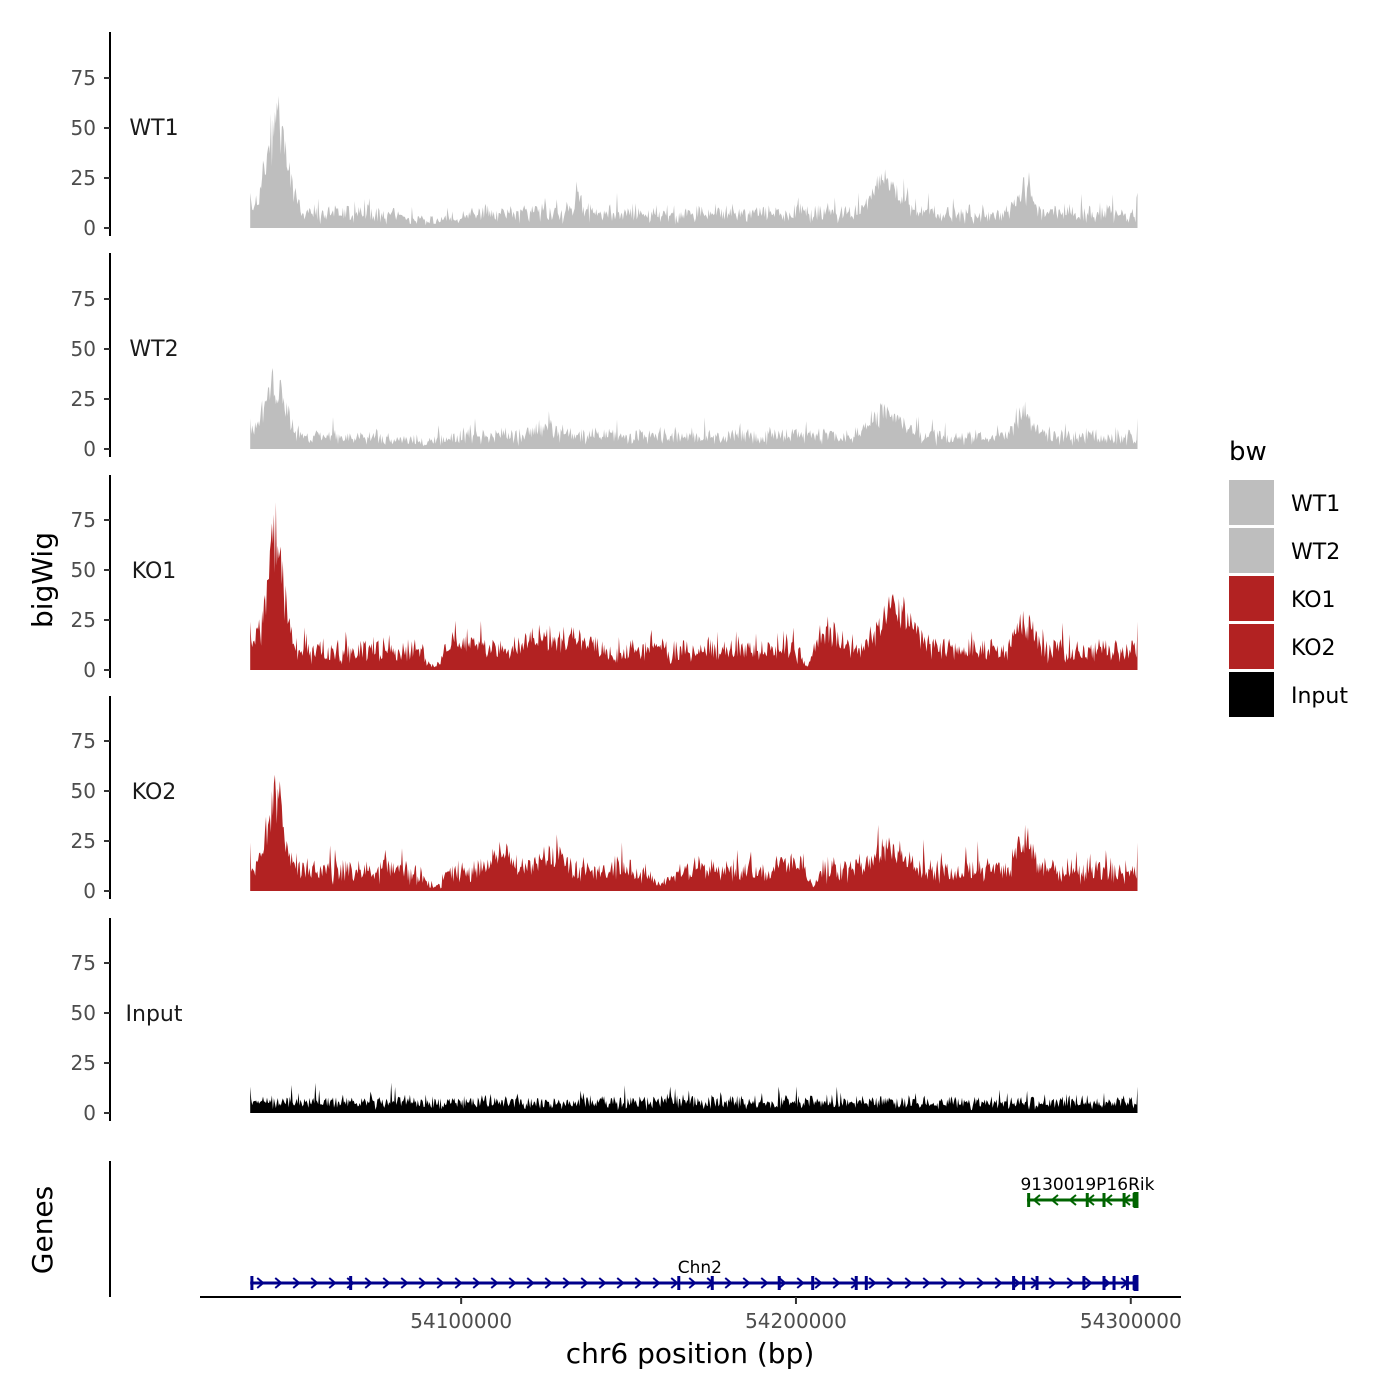 The width and height of the screenshot is (1400, 1400). Describe the element at coordinates (604, 1021) in the screenshot. I see `track-input: 0 25 50 75 Input` at that location.